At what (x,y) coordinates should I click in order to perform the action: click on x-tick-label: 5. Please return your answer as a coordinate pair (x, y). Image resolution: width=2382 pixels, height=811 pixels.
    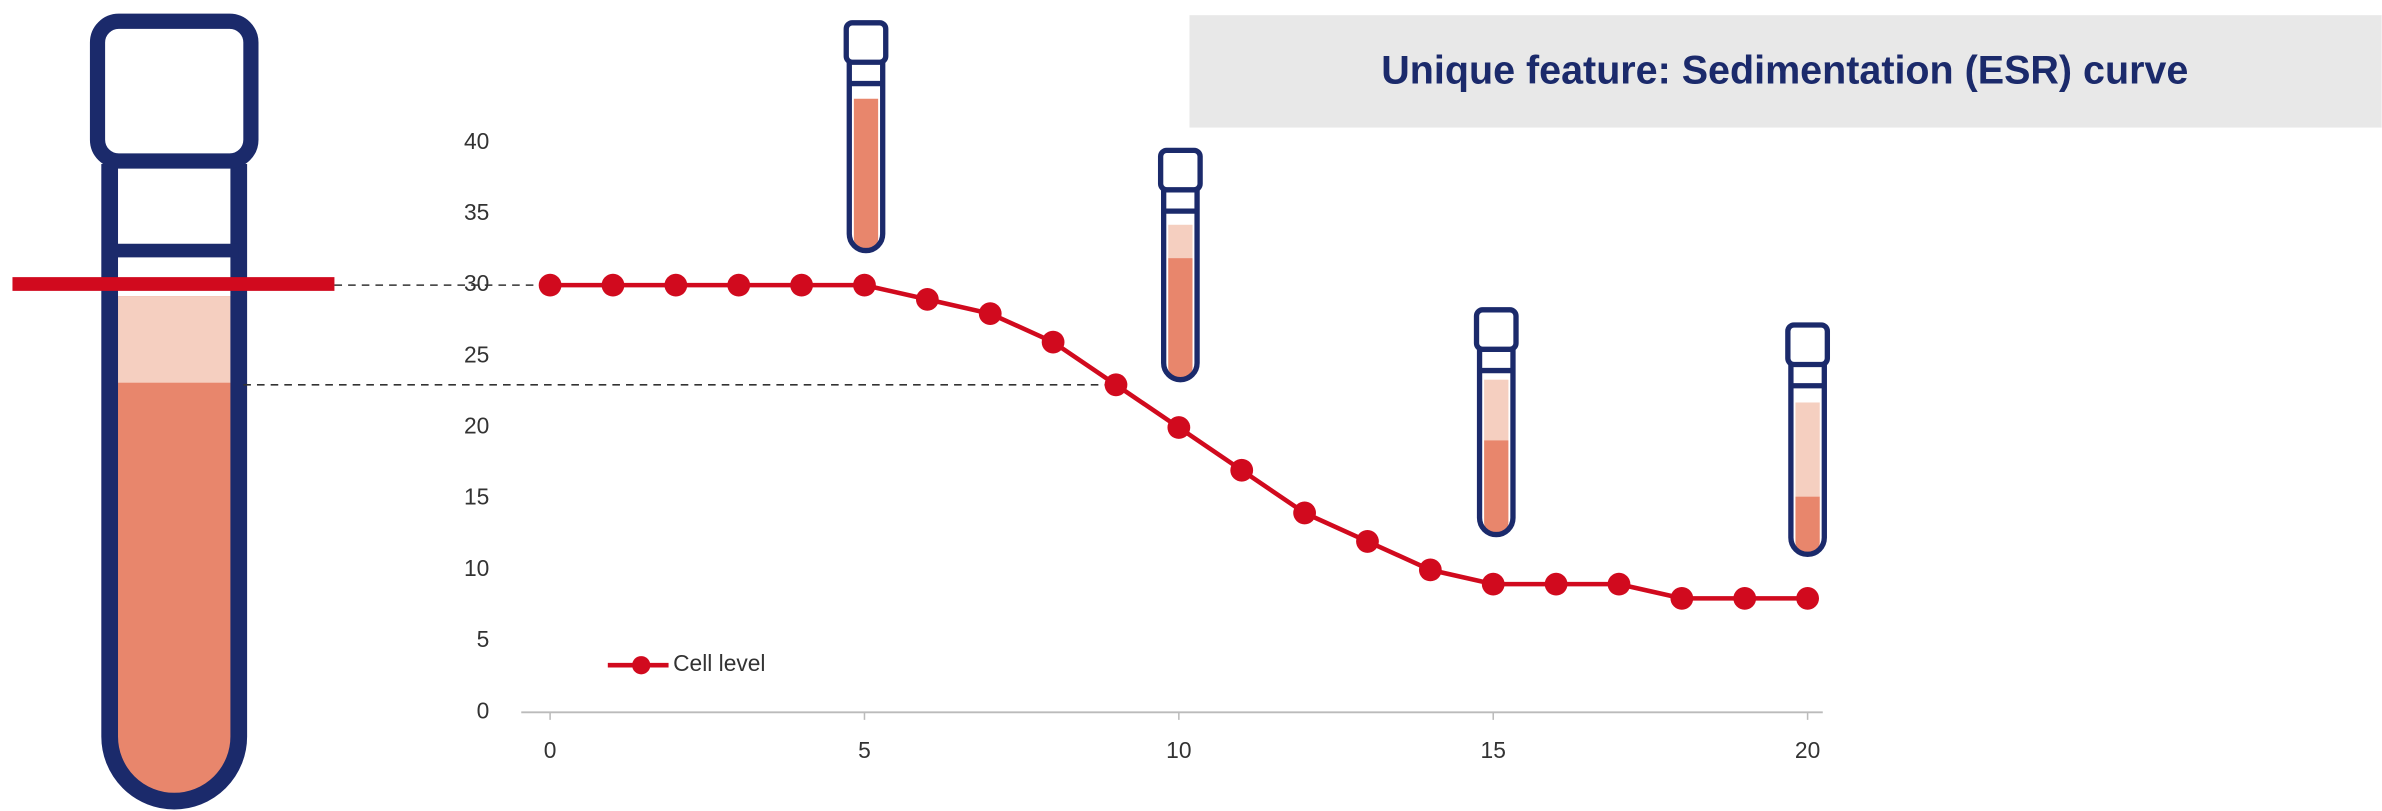
    Looking at the image, I should click on (864, 750).